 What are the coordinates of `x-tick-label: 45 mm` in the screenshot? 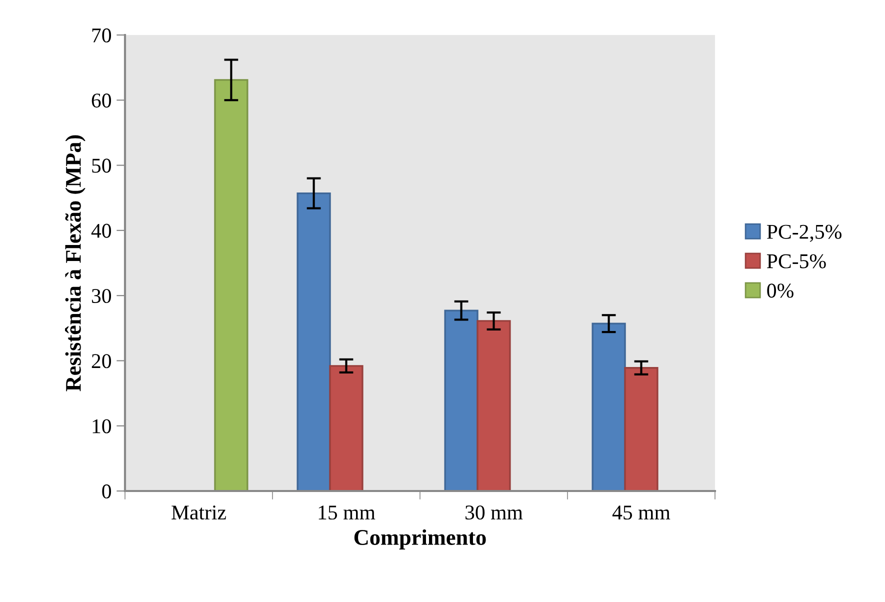 It's located at (641, 513).